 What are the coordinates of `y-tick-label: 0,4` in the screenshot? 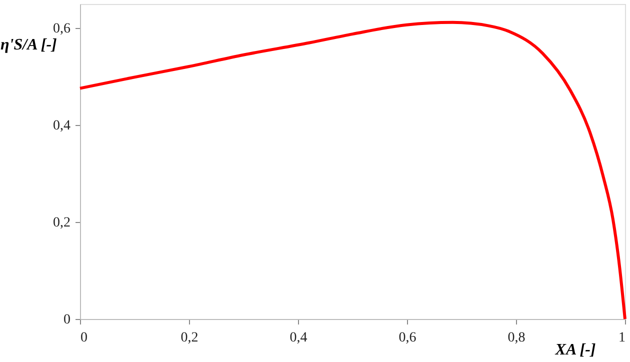 It's located at (61, 126).